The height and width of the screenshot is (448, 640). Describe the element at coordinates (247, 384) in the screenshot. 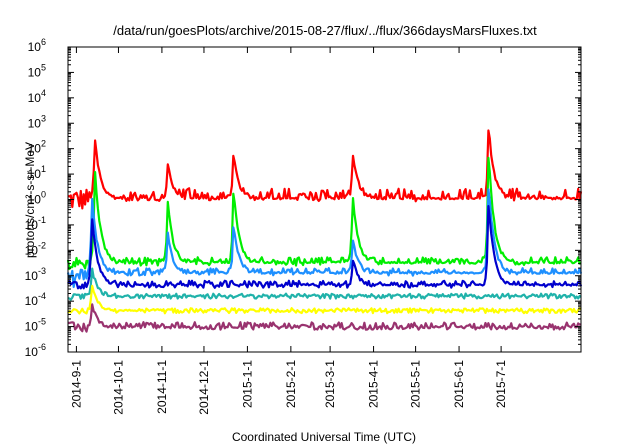

I see `x-tick-label: 2015-1-1` at that location.